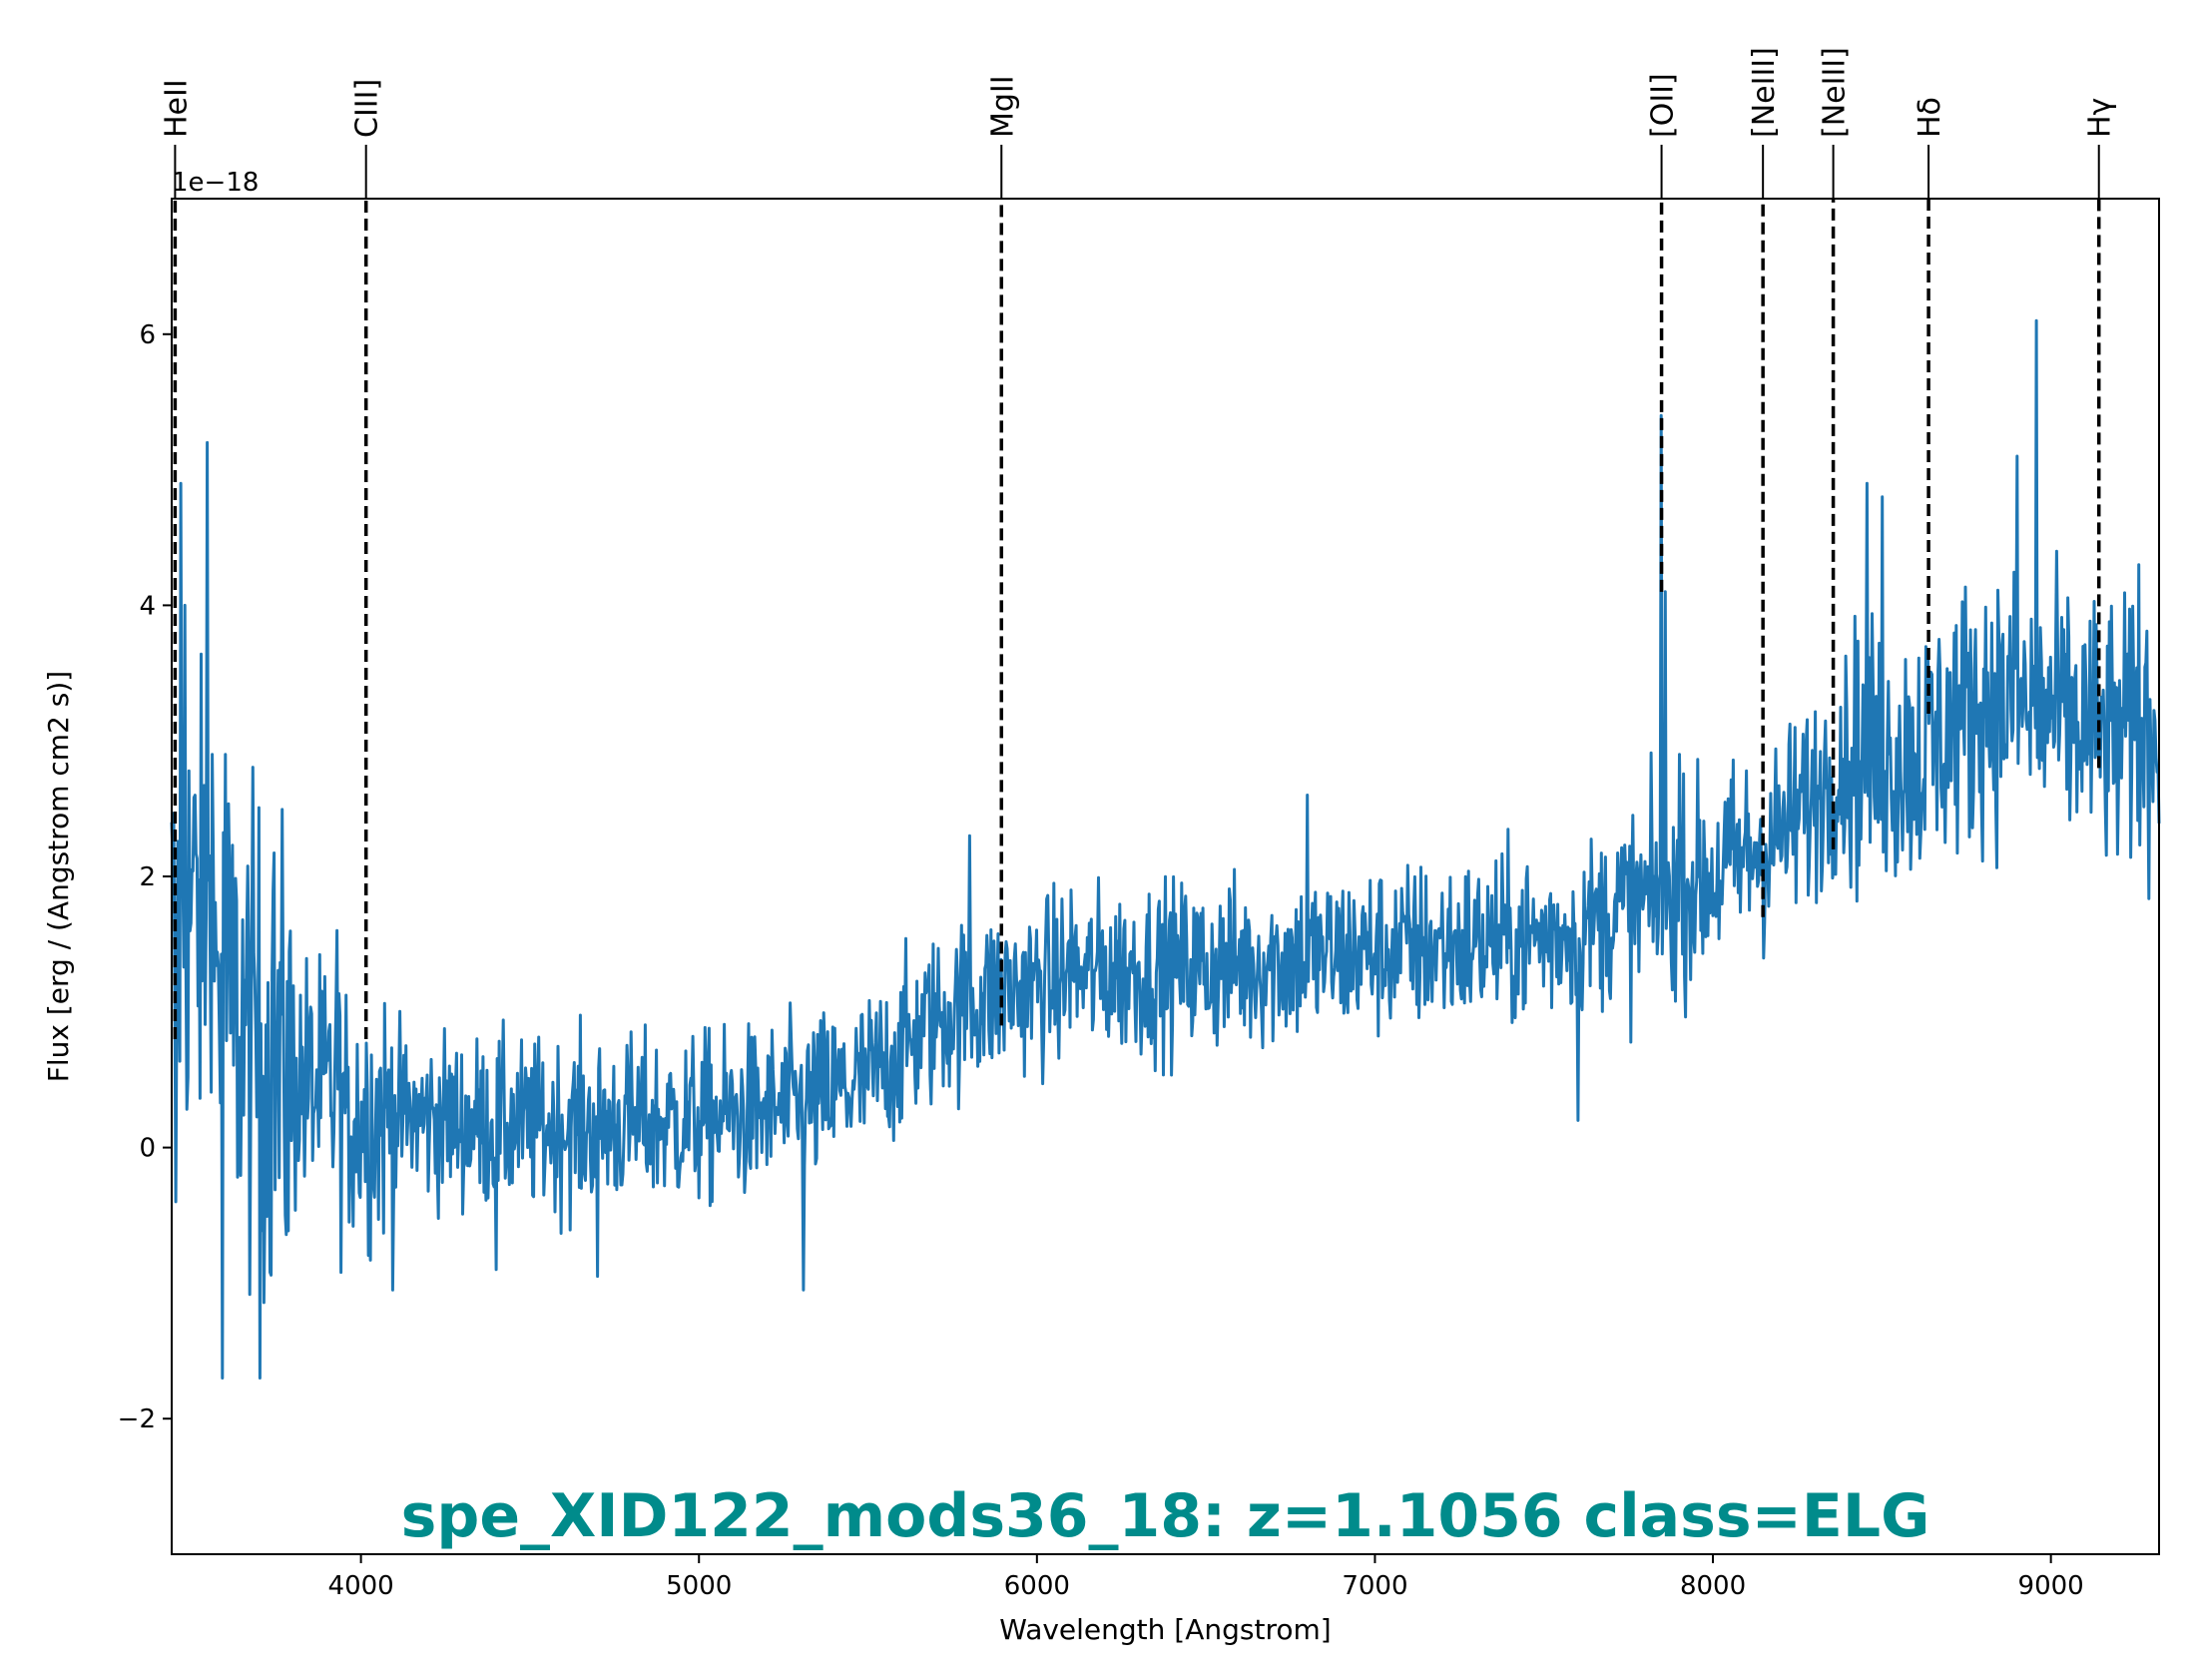 The width and height of the screenshot is (2196, 1680). I want to click on x-tick-label: 5000, so click(699, 1586).